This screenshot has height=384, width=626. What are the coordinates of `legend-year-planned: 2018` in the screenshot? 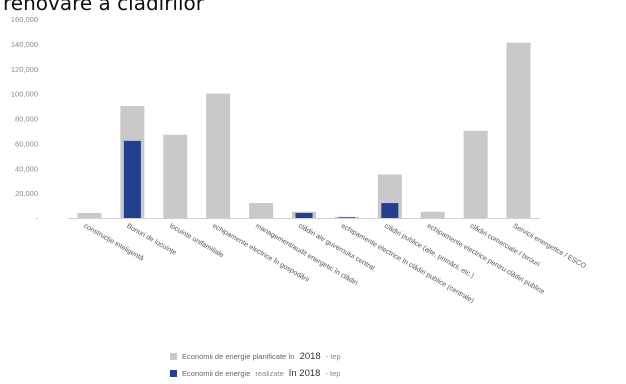 It's located at (310, 356).